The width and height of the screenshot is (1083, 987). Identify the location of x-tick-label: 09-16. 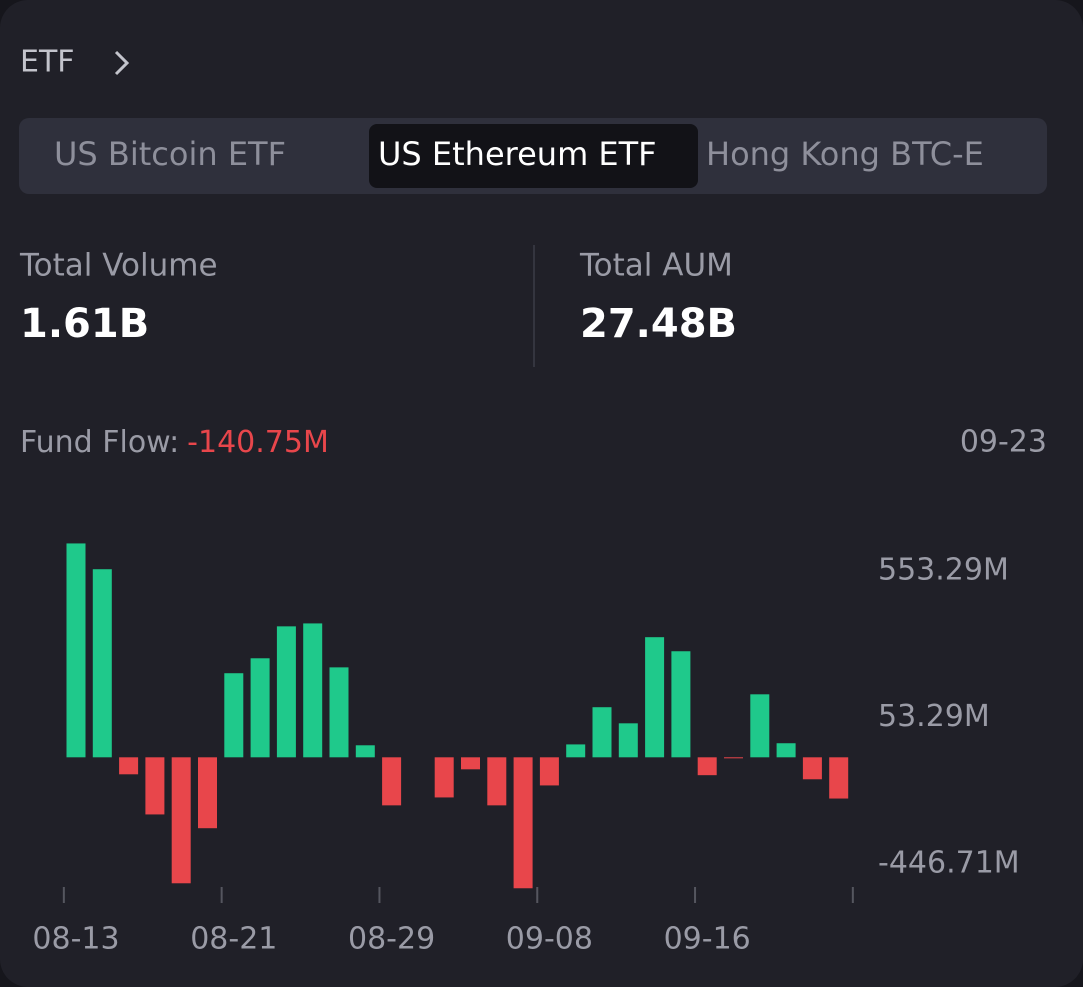
(707, 939).